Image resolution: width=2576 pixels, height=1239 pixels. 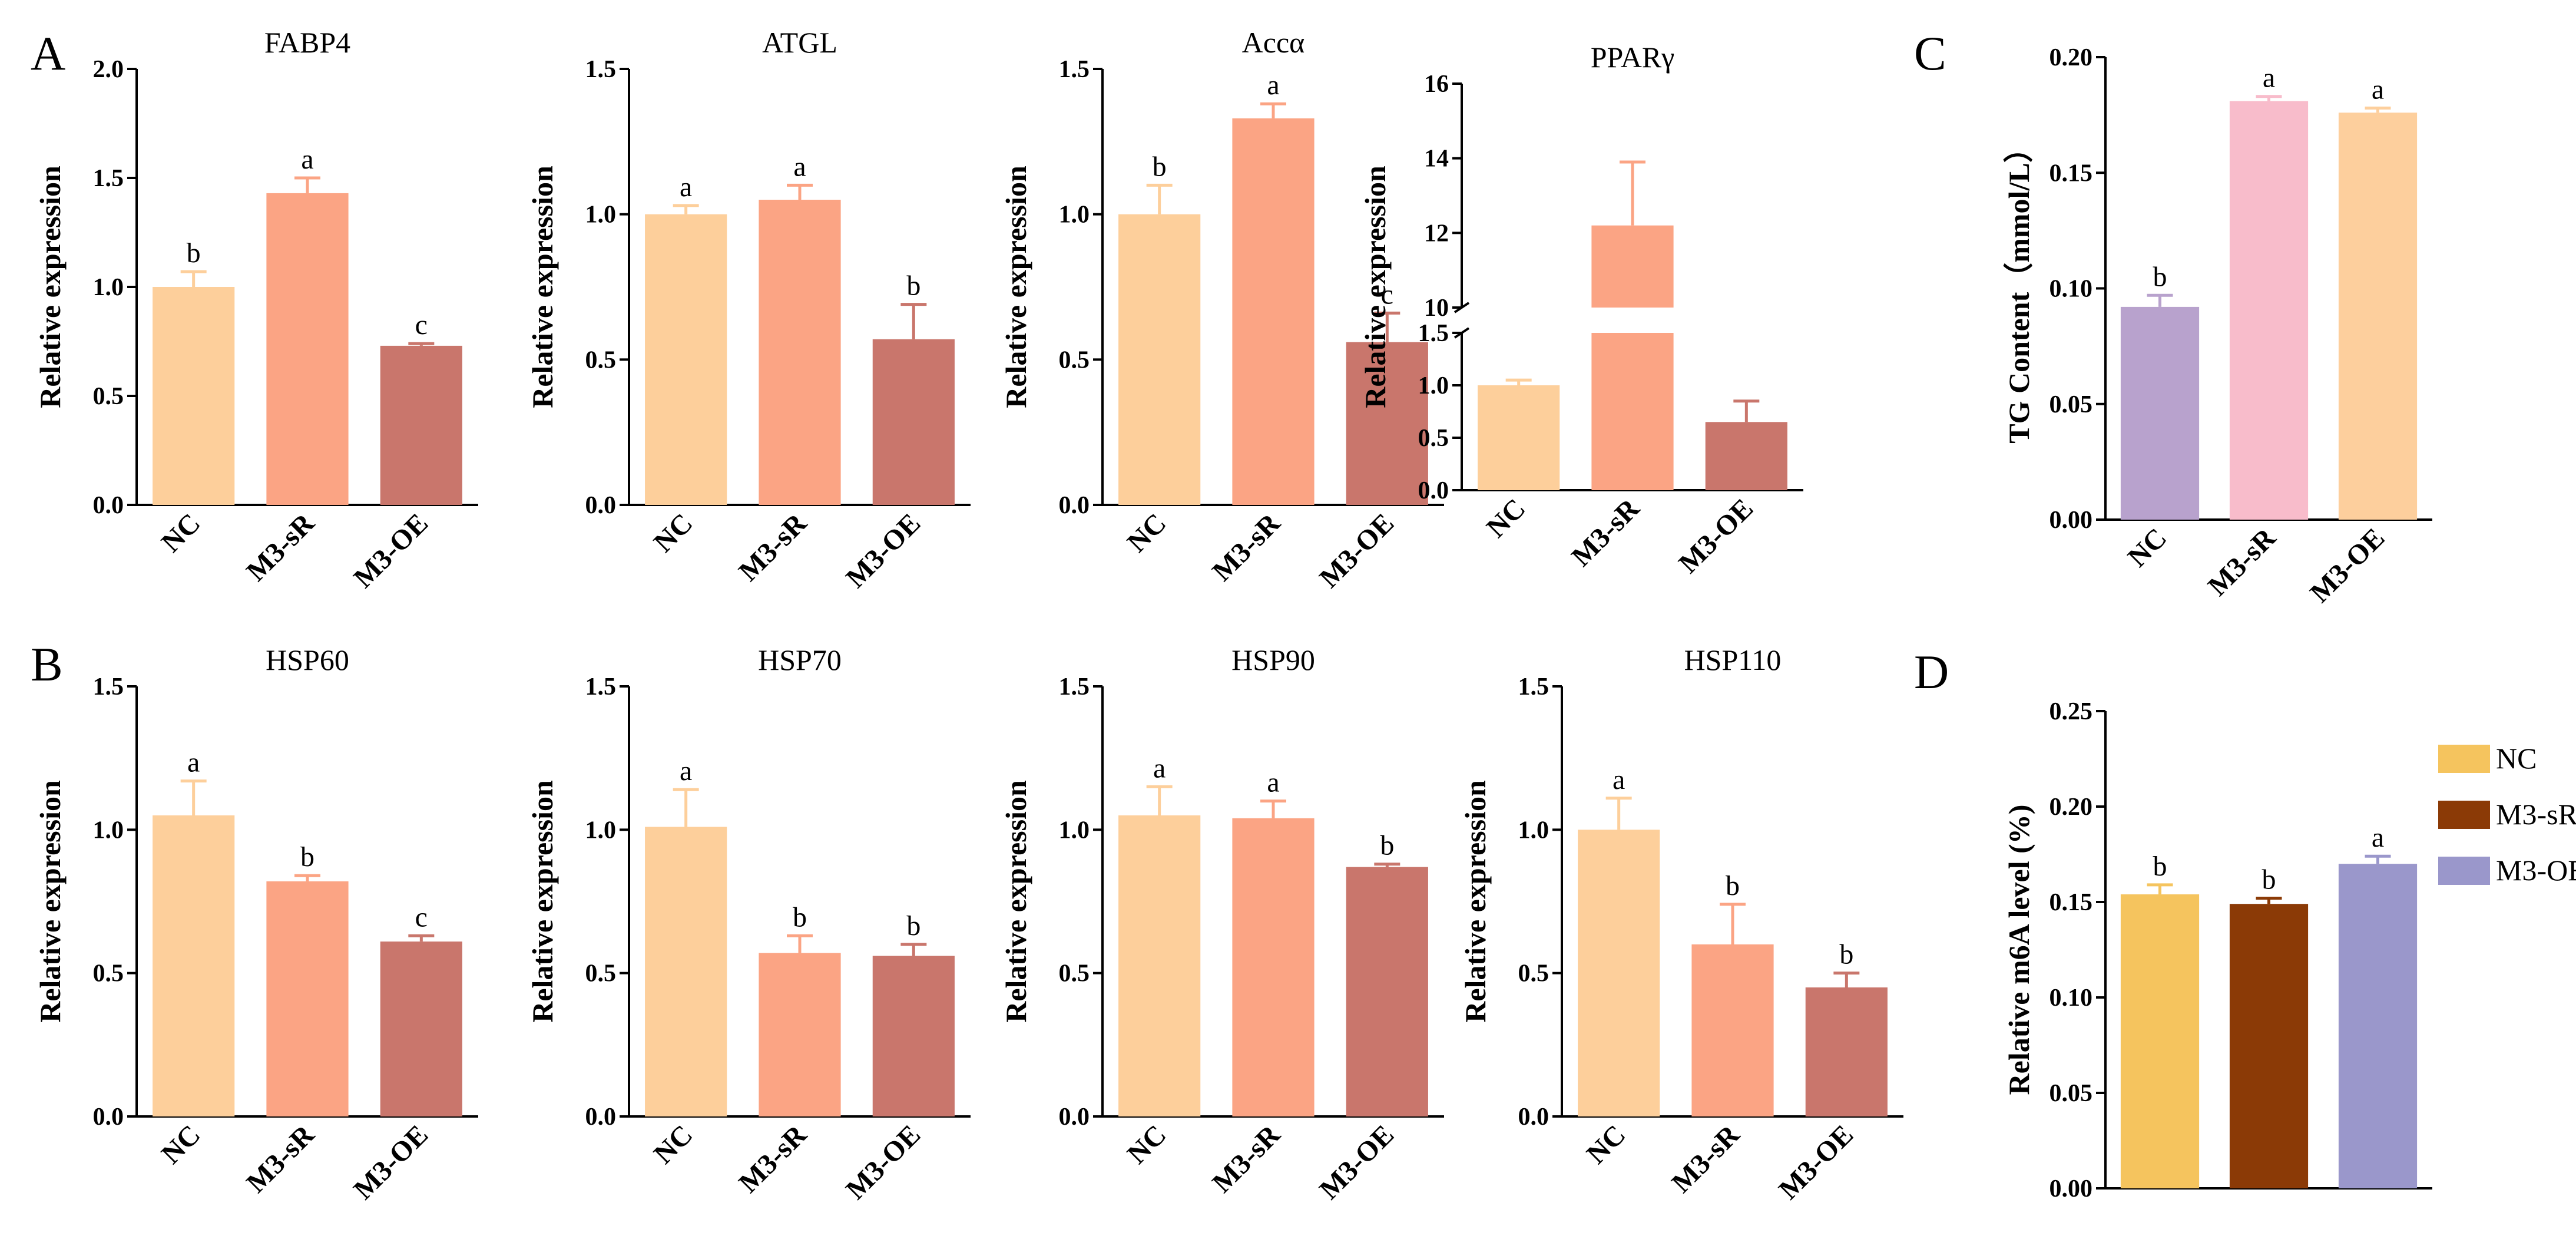 What do you see at coordinates (2018, 288) in the screenshot?
I see `y-axis-title: TG Content（mmol/L）` at bounding box center [2018, 288].